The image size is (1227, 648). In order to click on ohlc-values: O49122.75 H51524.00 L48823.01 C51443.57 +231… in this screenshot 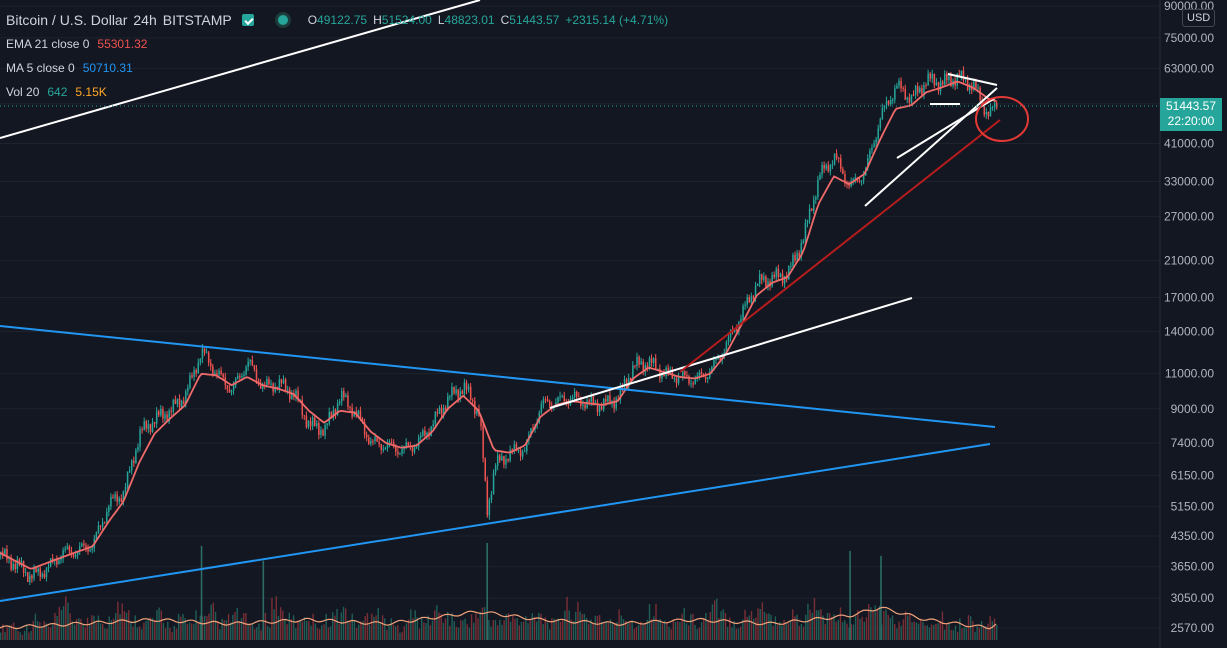, I will do `click(488, 20)`.